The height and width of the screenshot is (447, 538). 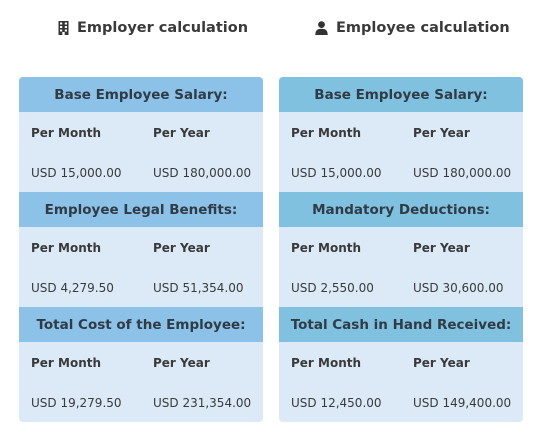 I want to click on section-header: Employee Legal Benefits:, so click(x=141, y=209).